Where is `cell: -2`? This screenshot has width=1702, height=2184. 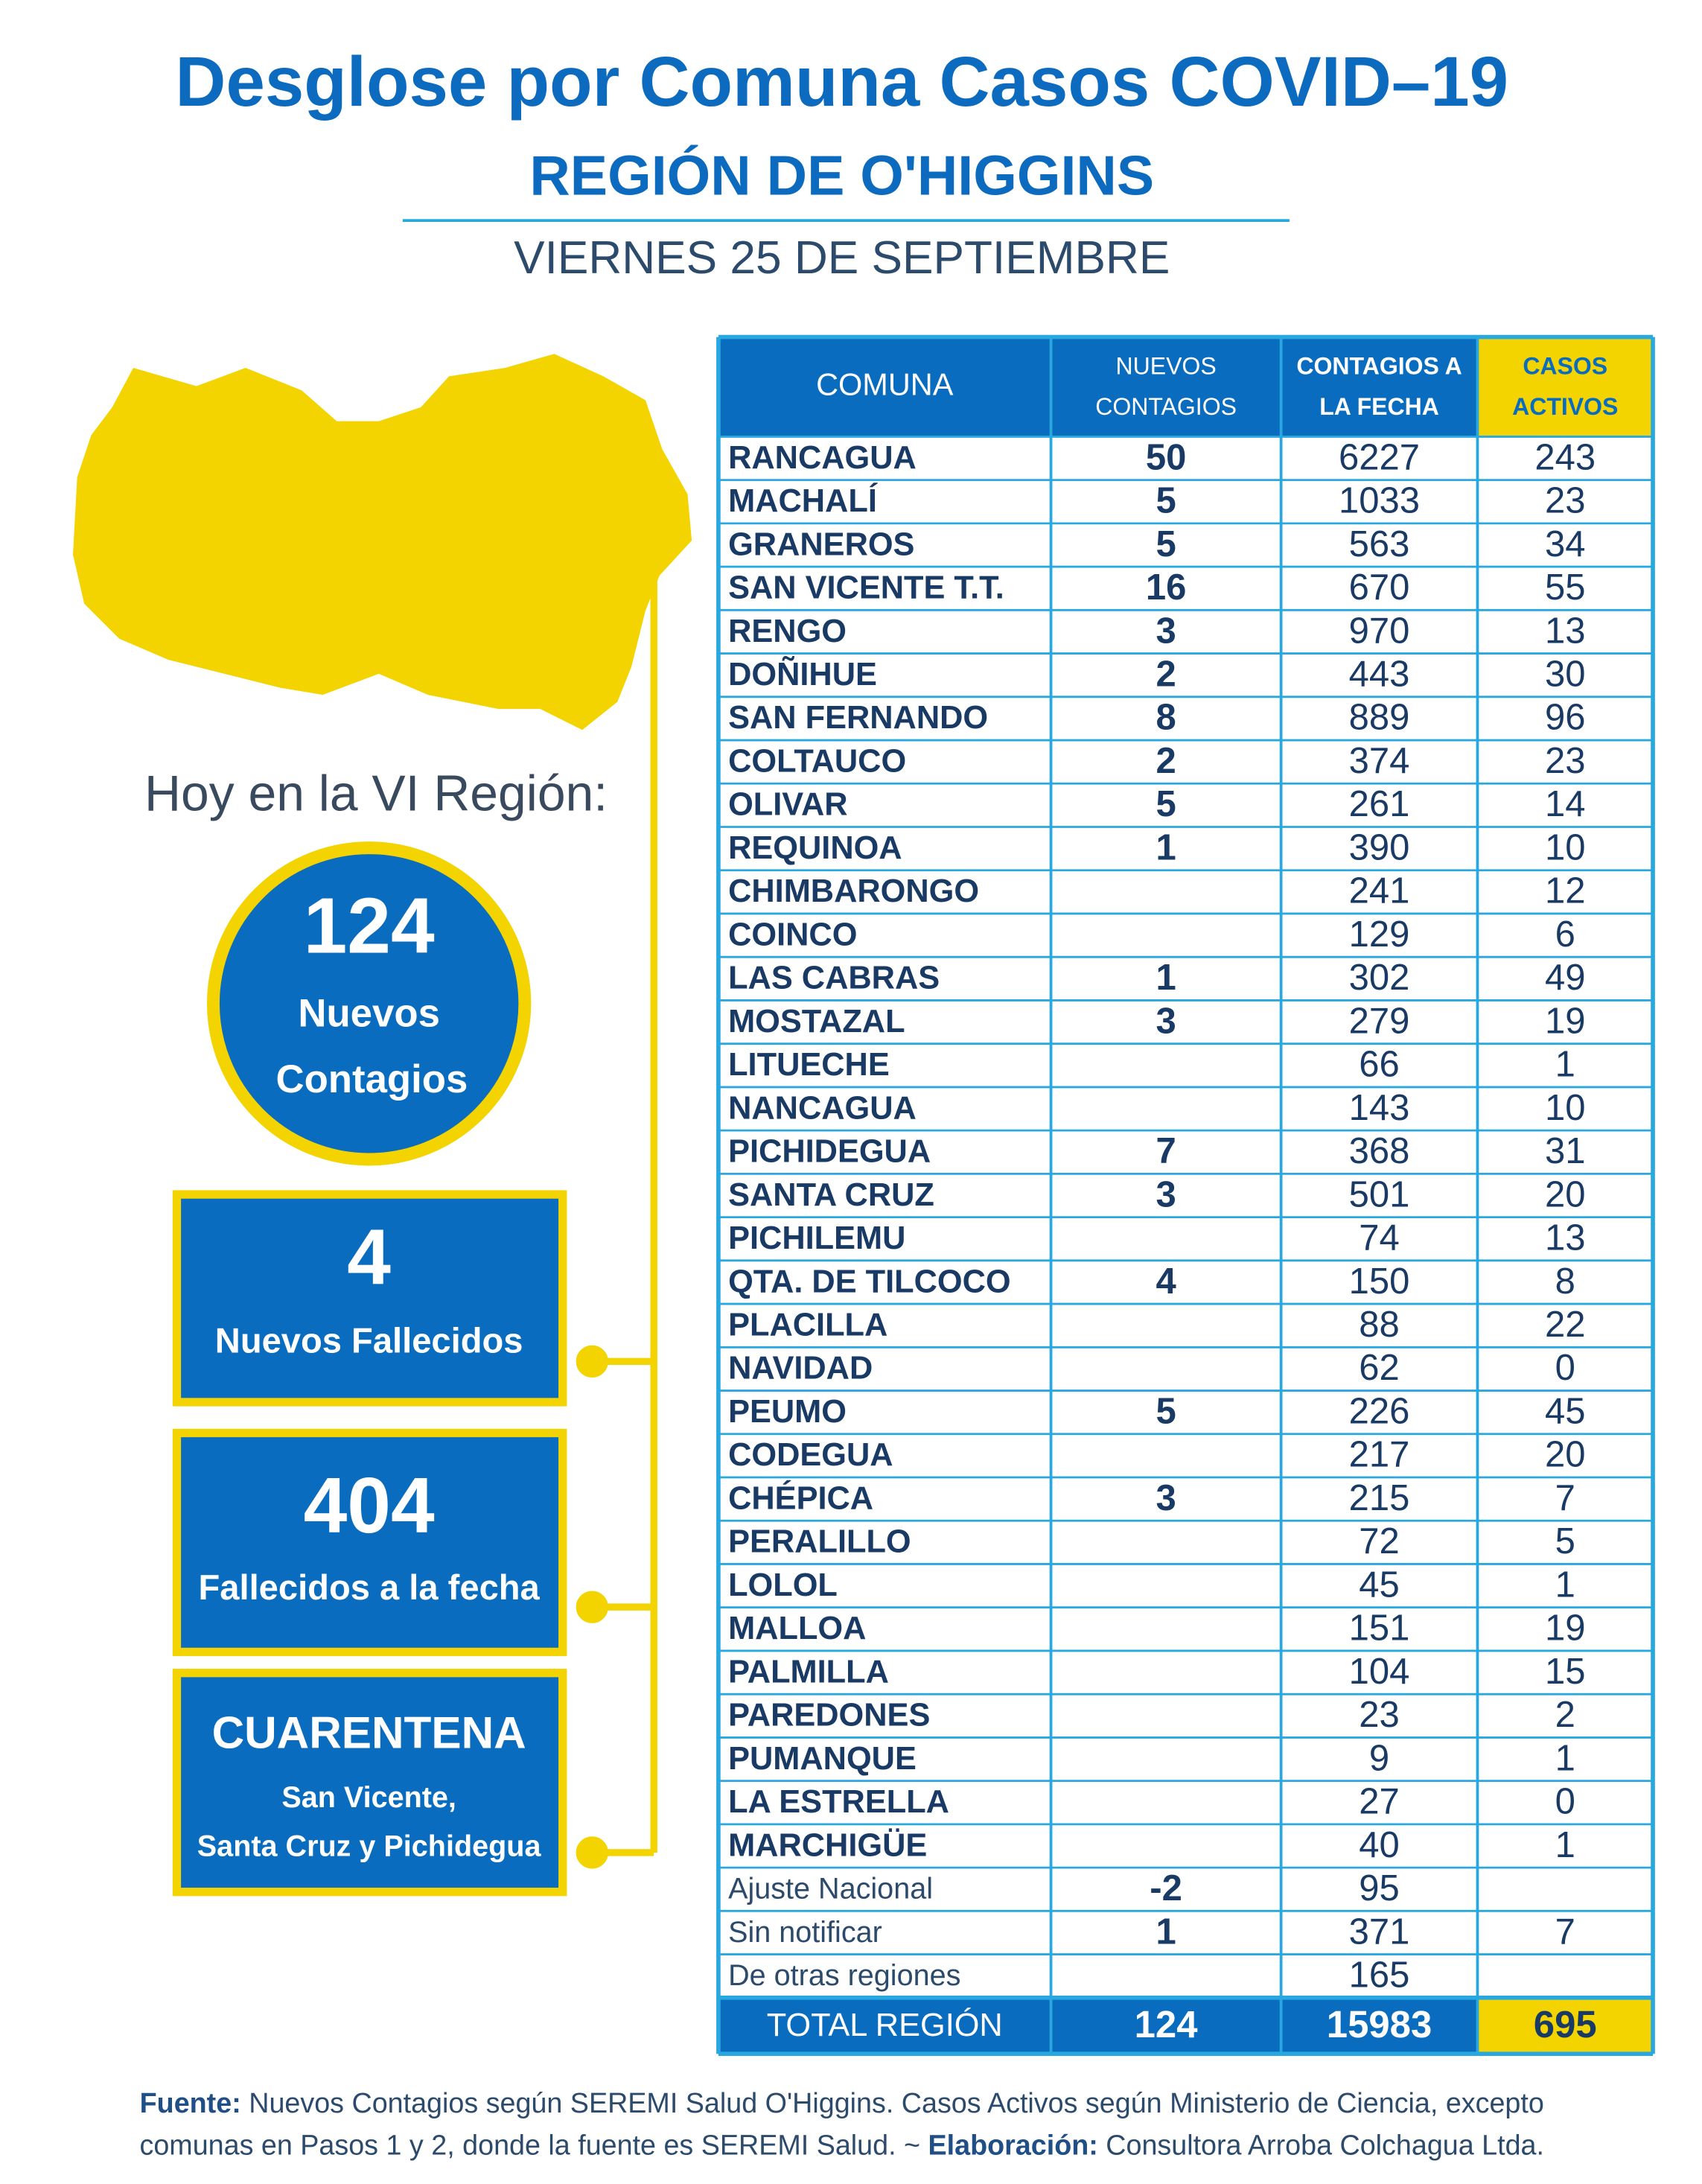
cell: -2 is located at coordinates (1166, 1888).